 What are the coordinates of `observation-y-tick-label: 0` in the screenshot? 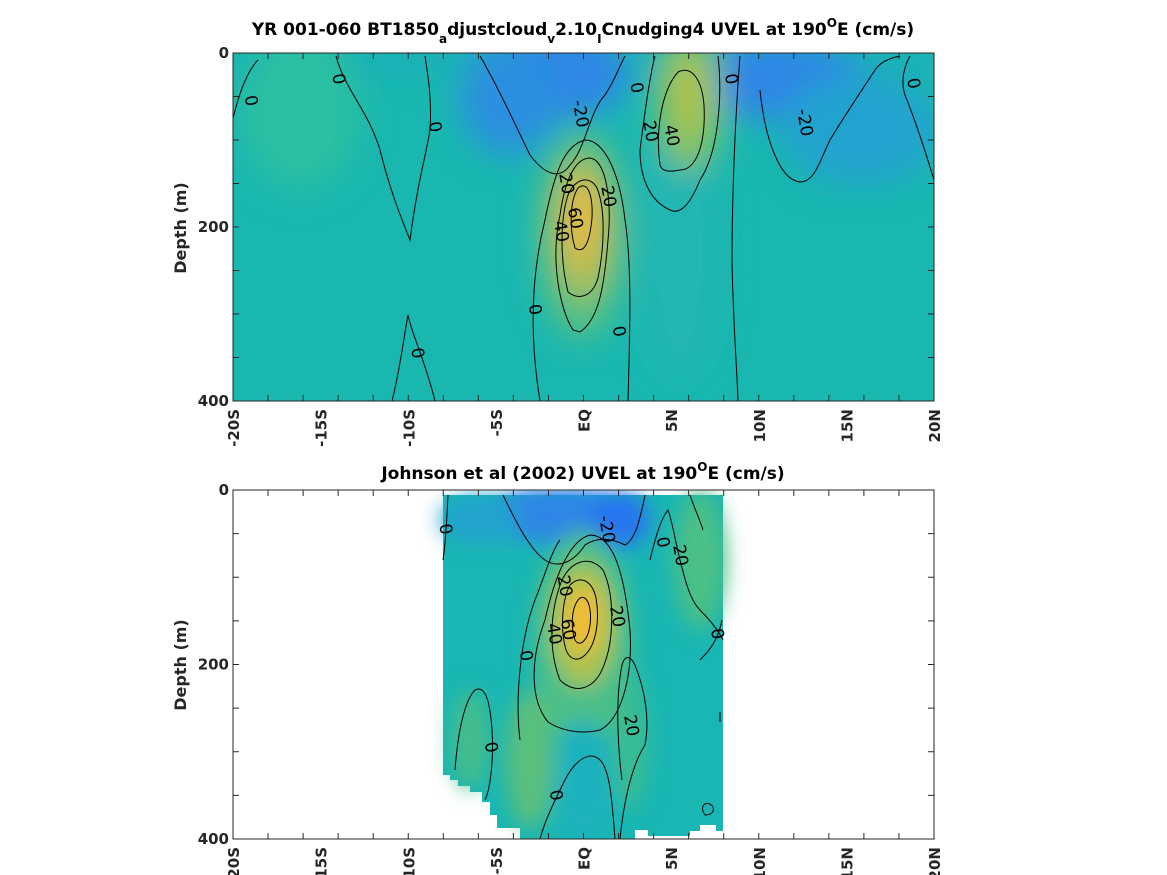 It's located at (224, 490).